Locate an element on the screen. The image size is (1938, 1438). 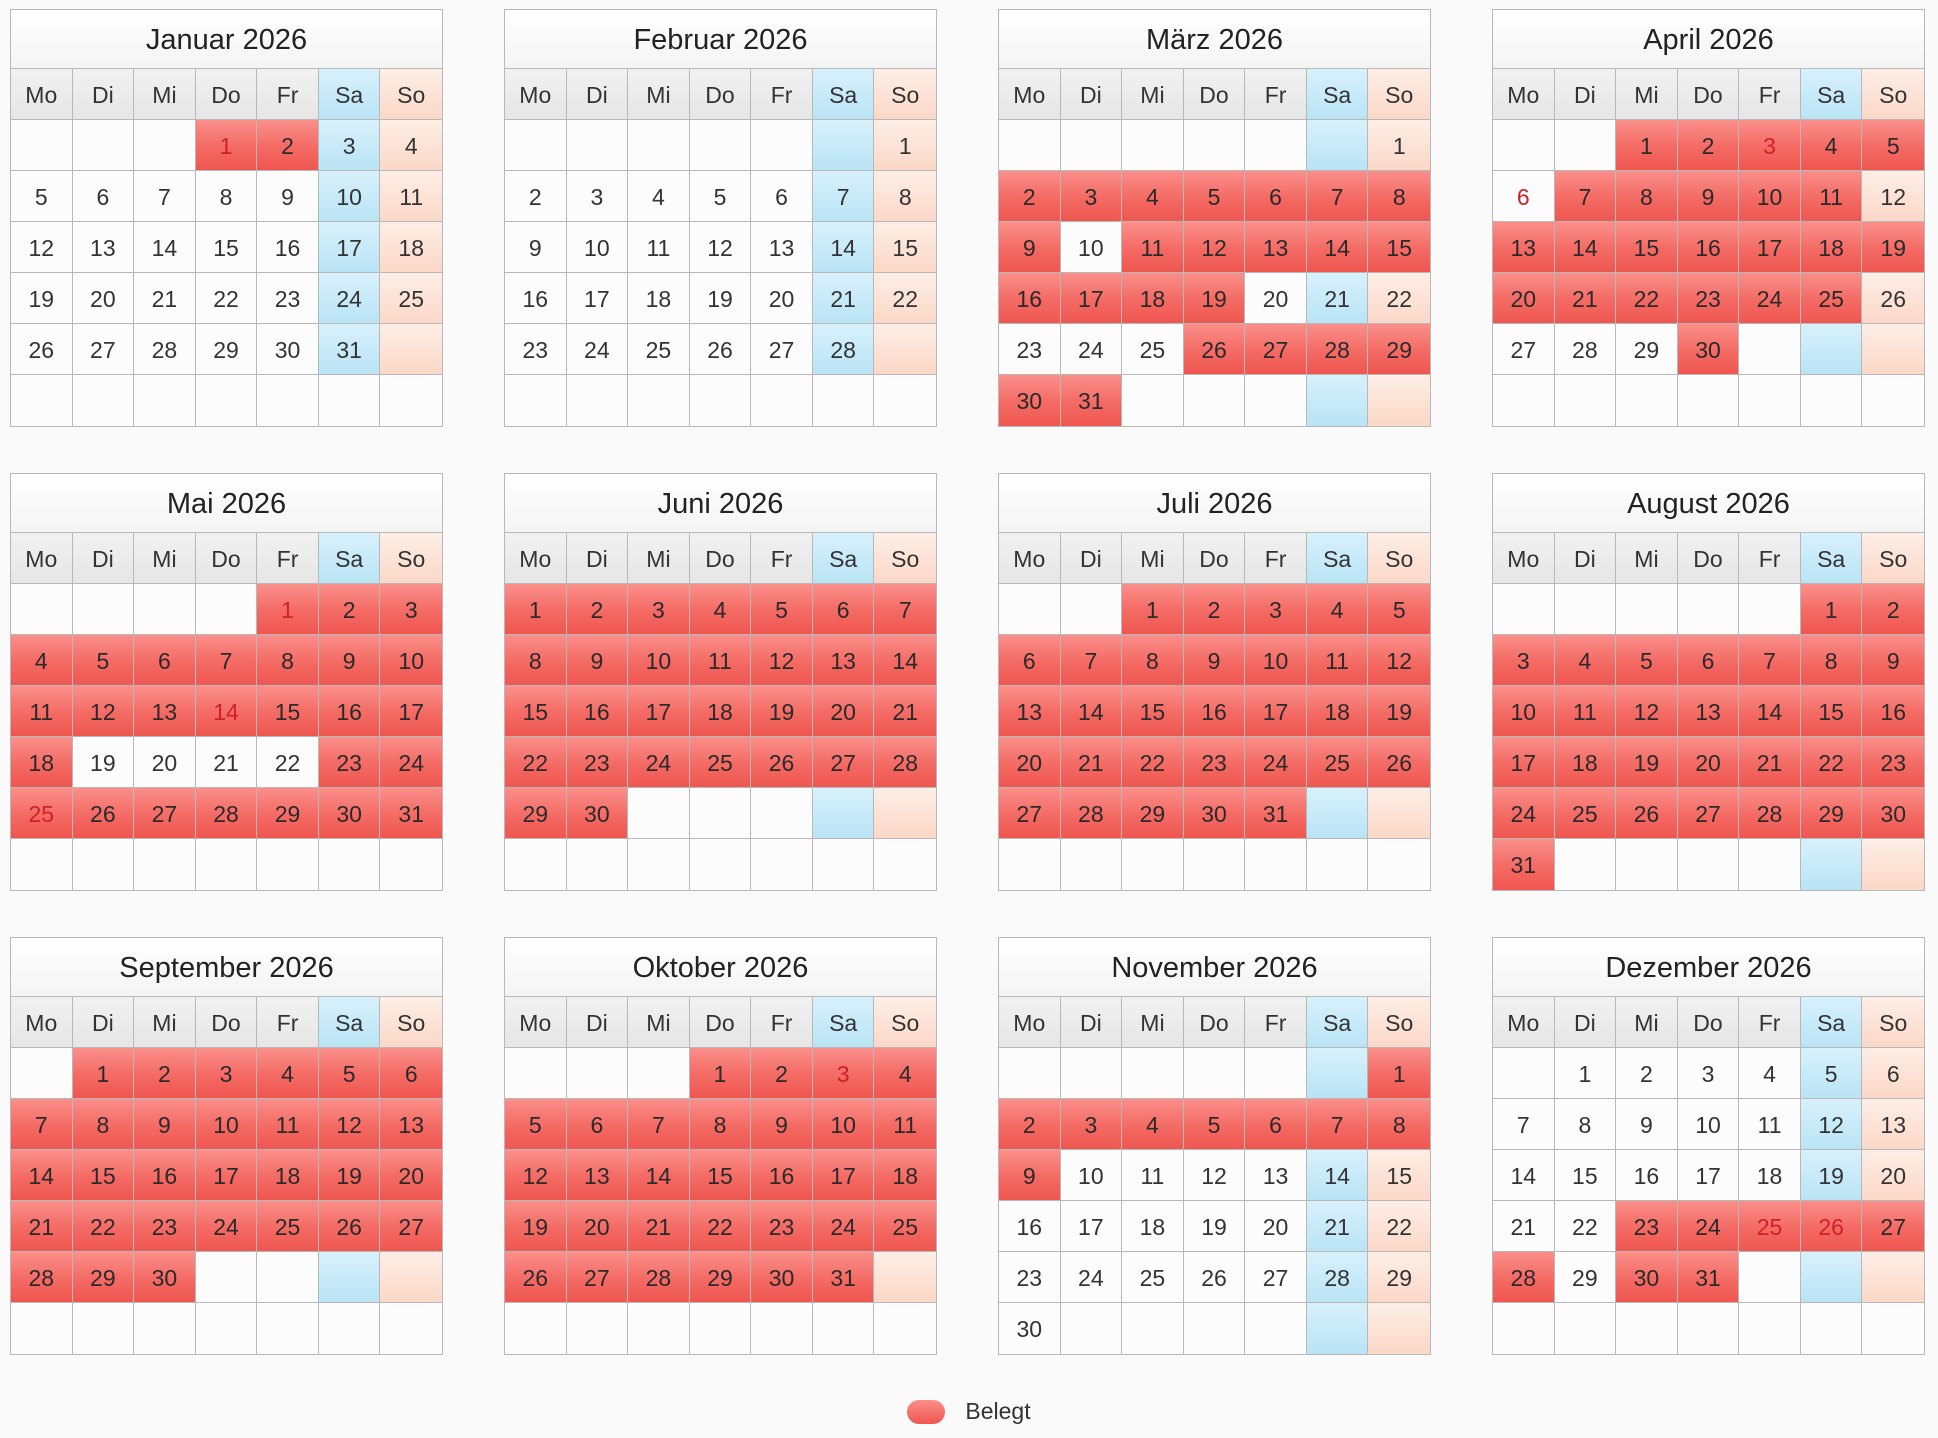
day-cell: 14 is located at coordinates (1770, 711).